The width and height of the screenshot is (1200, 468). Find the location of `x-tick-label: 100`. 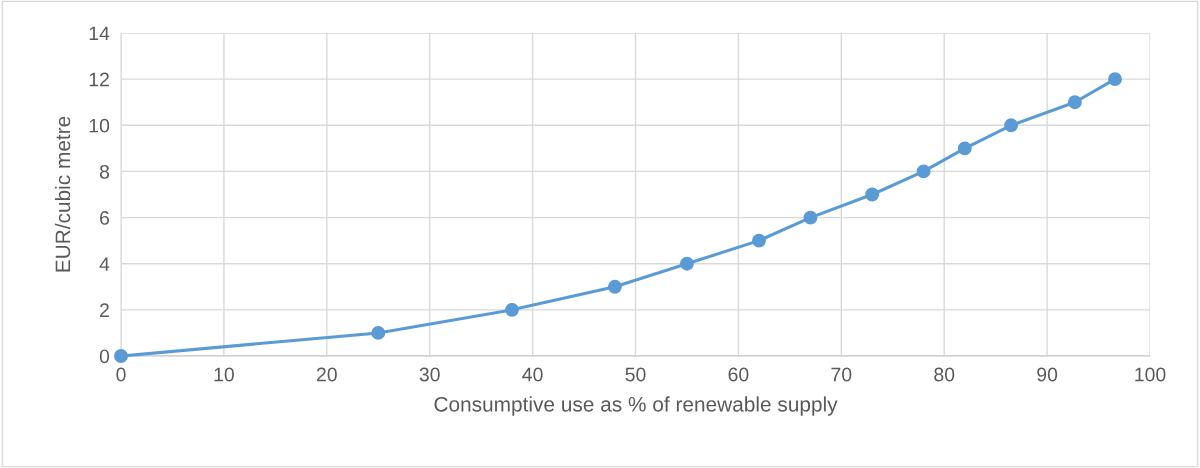

x-tick-label: 100 is located at coordinates (1150, 374).